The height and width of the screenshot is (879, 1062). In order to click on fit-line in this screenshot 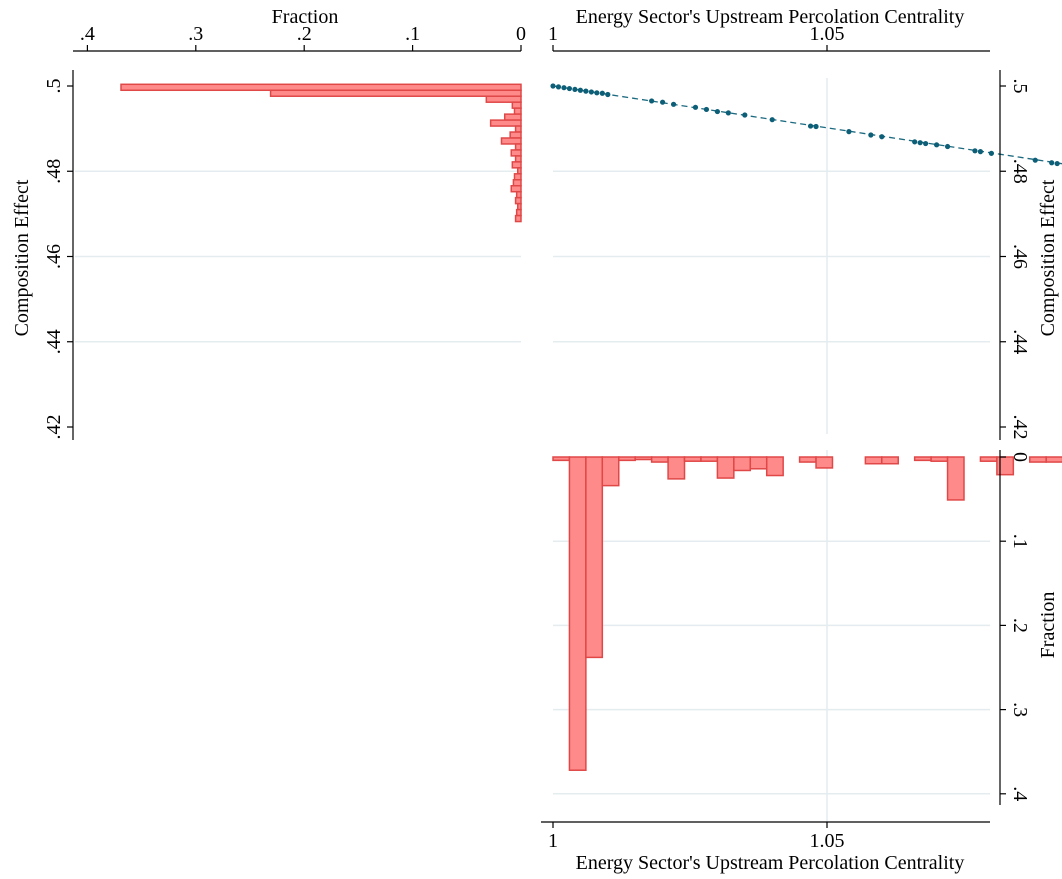, I will do `click(807, 125)`.